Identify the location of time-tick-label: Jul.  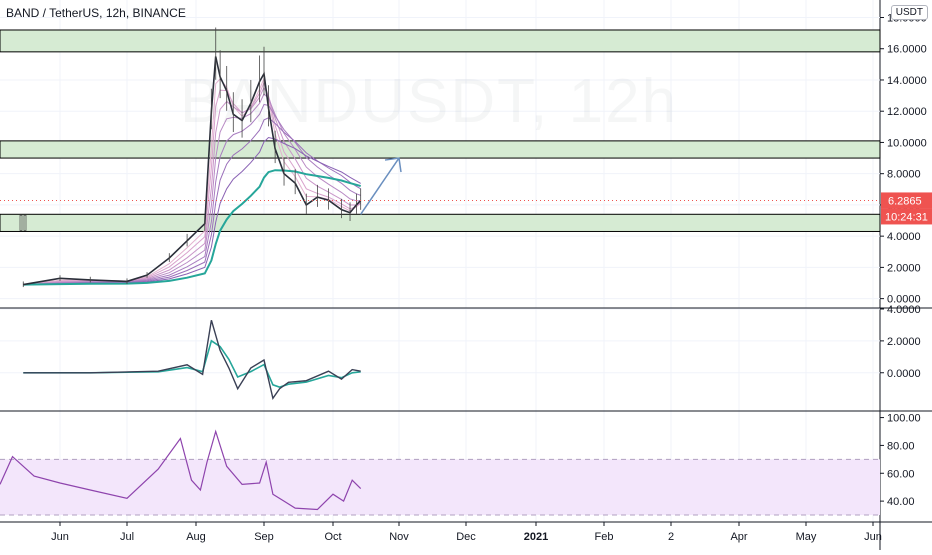
(127, 537).